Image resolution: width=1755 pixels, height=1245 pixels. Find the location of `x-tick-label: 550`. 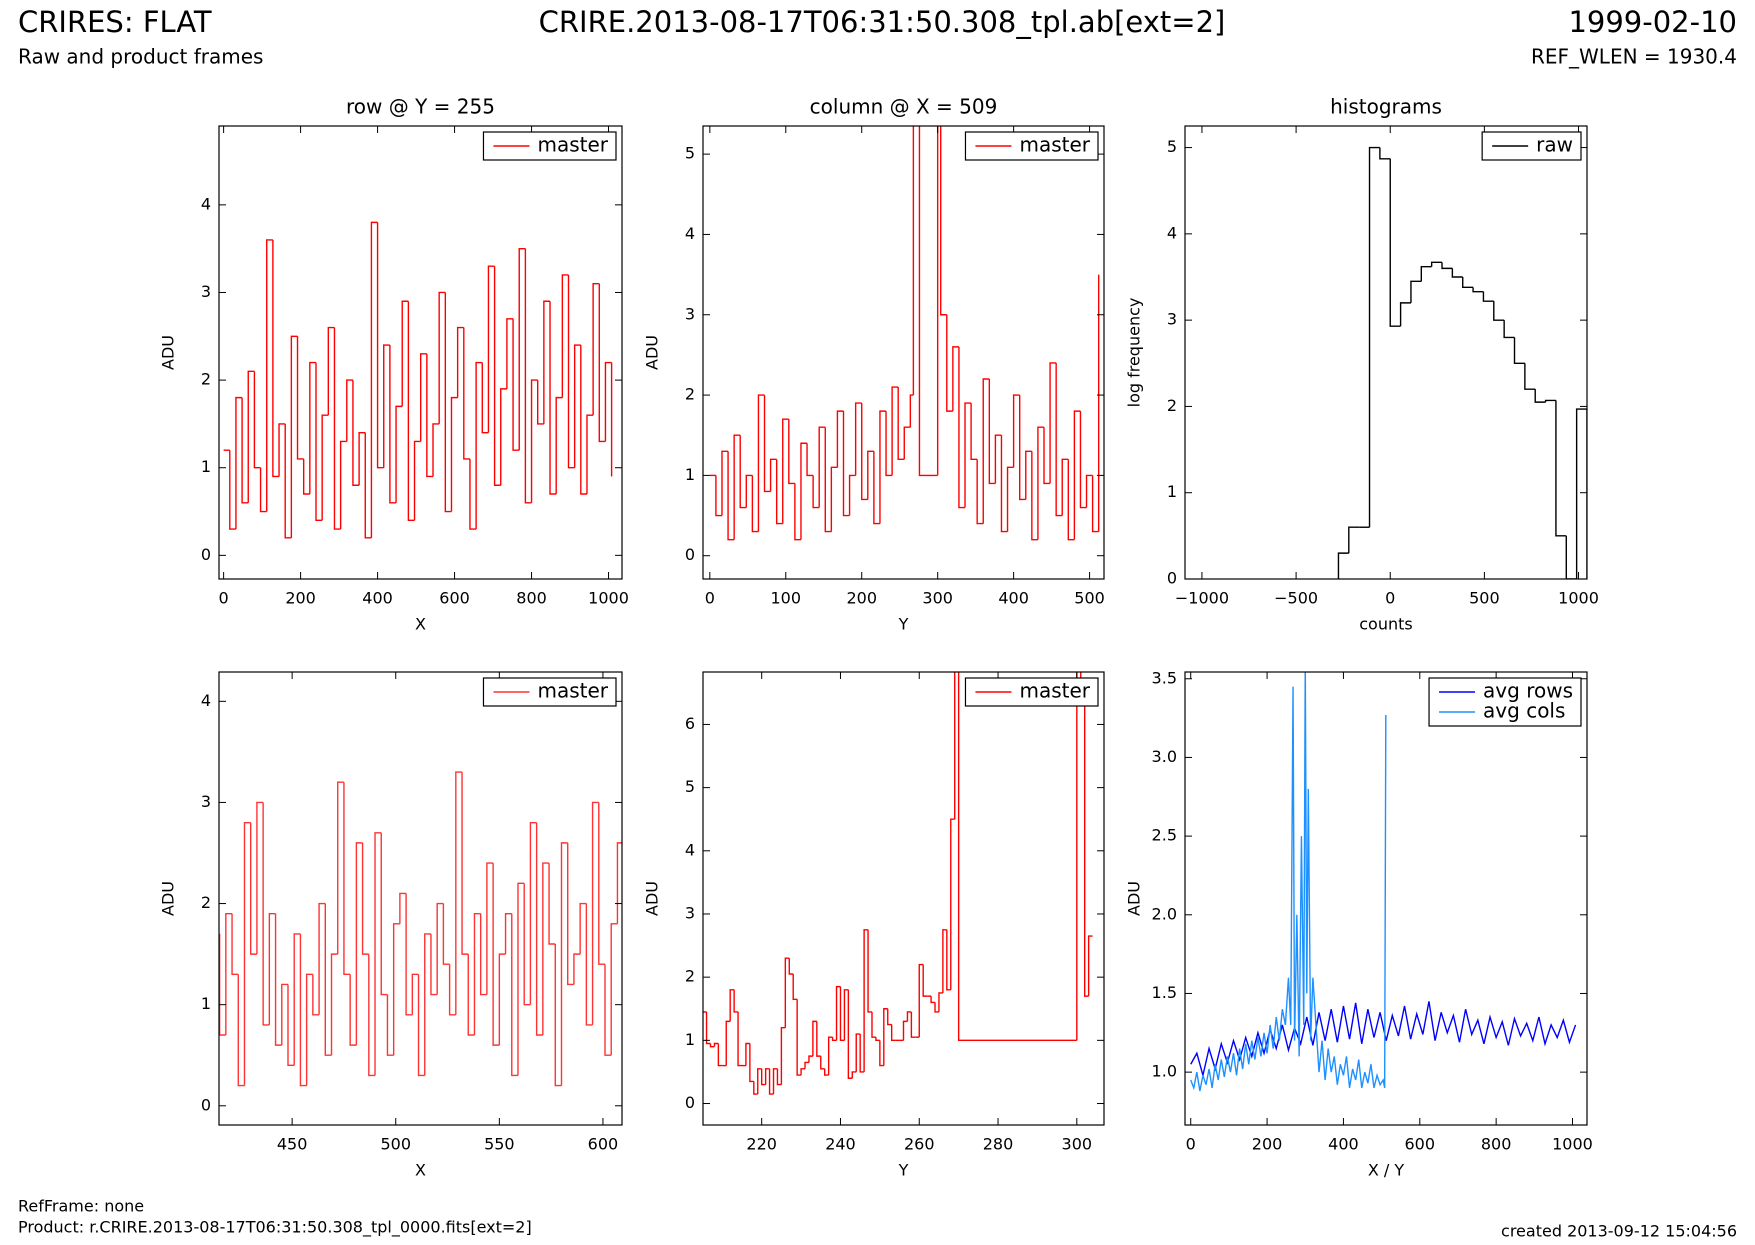

x-tick-label: 550 is located at coordinates (499, 1144).